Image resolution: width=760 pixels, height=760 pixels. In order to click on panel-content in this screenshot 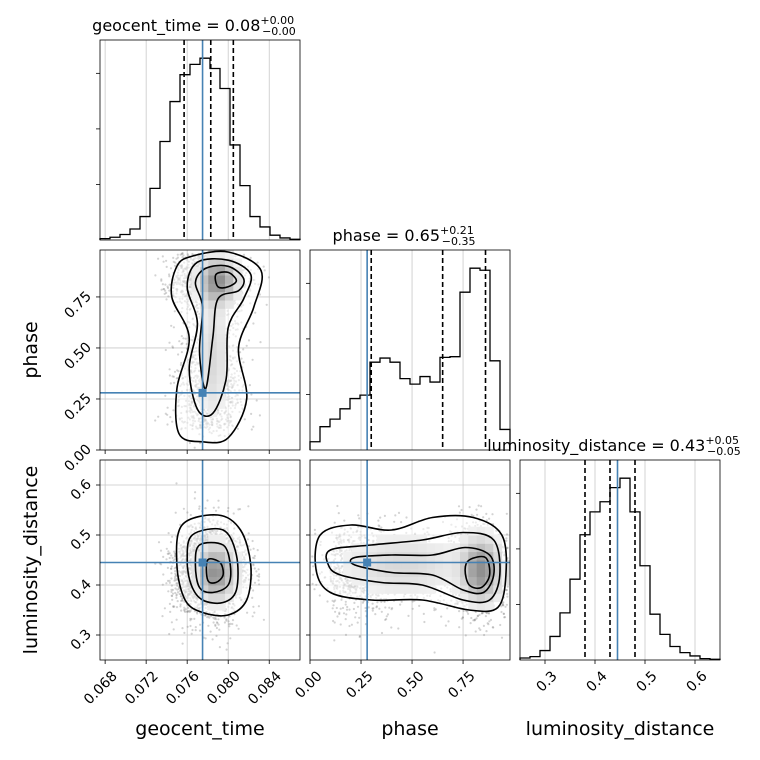, I will do `click(200, 350)`.